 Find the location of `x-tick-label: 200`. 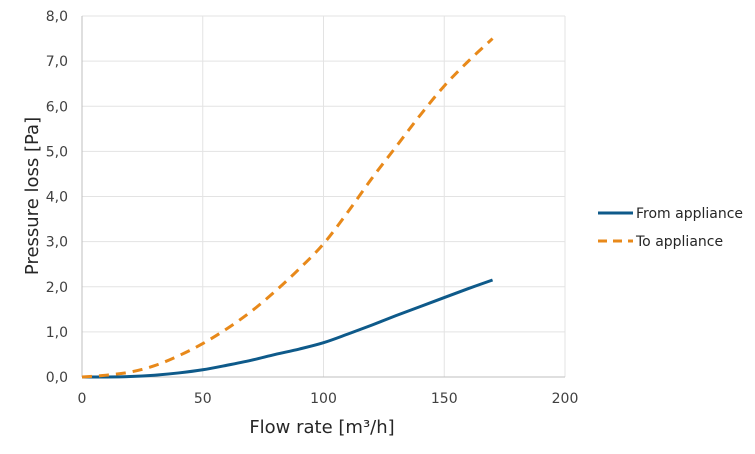

x-tick-label: 200 is located at coordinates (565, 399).